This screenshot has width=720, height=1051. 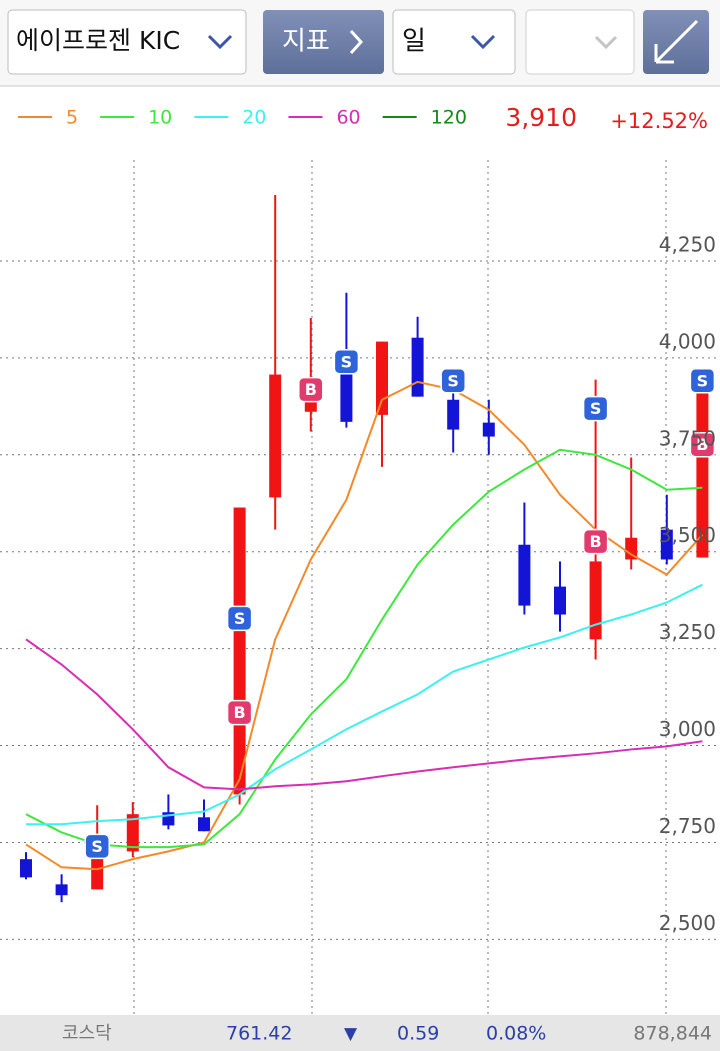 What do you see at coordinates (687, 729) in the screenshot?
I see `y-tick-label: 3,000` at bounding box center [687, 729].